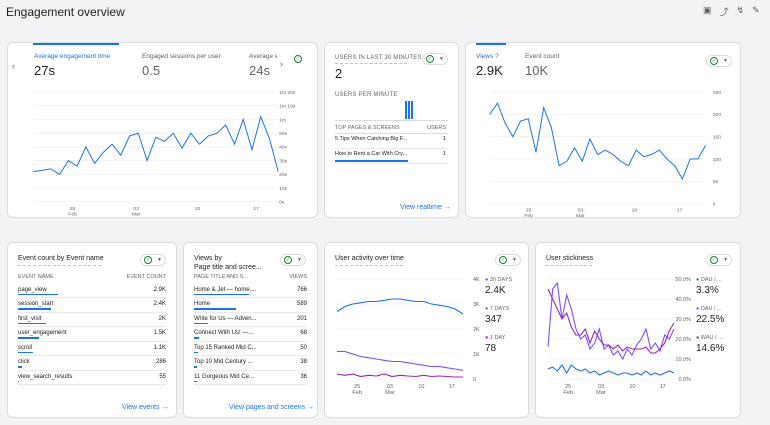  What do you see at coordinates (298, 277) in the screenshot?
I see `col-views: VIEWS` at bounding box center [298, 277].